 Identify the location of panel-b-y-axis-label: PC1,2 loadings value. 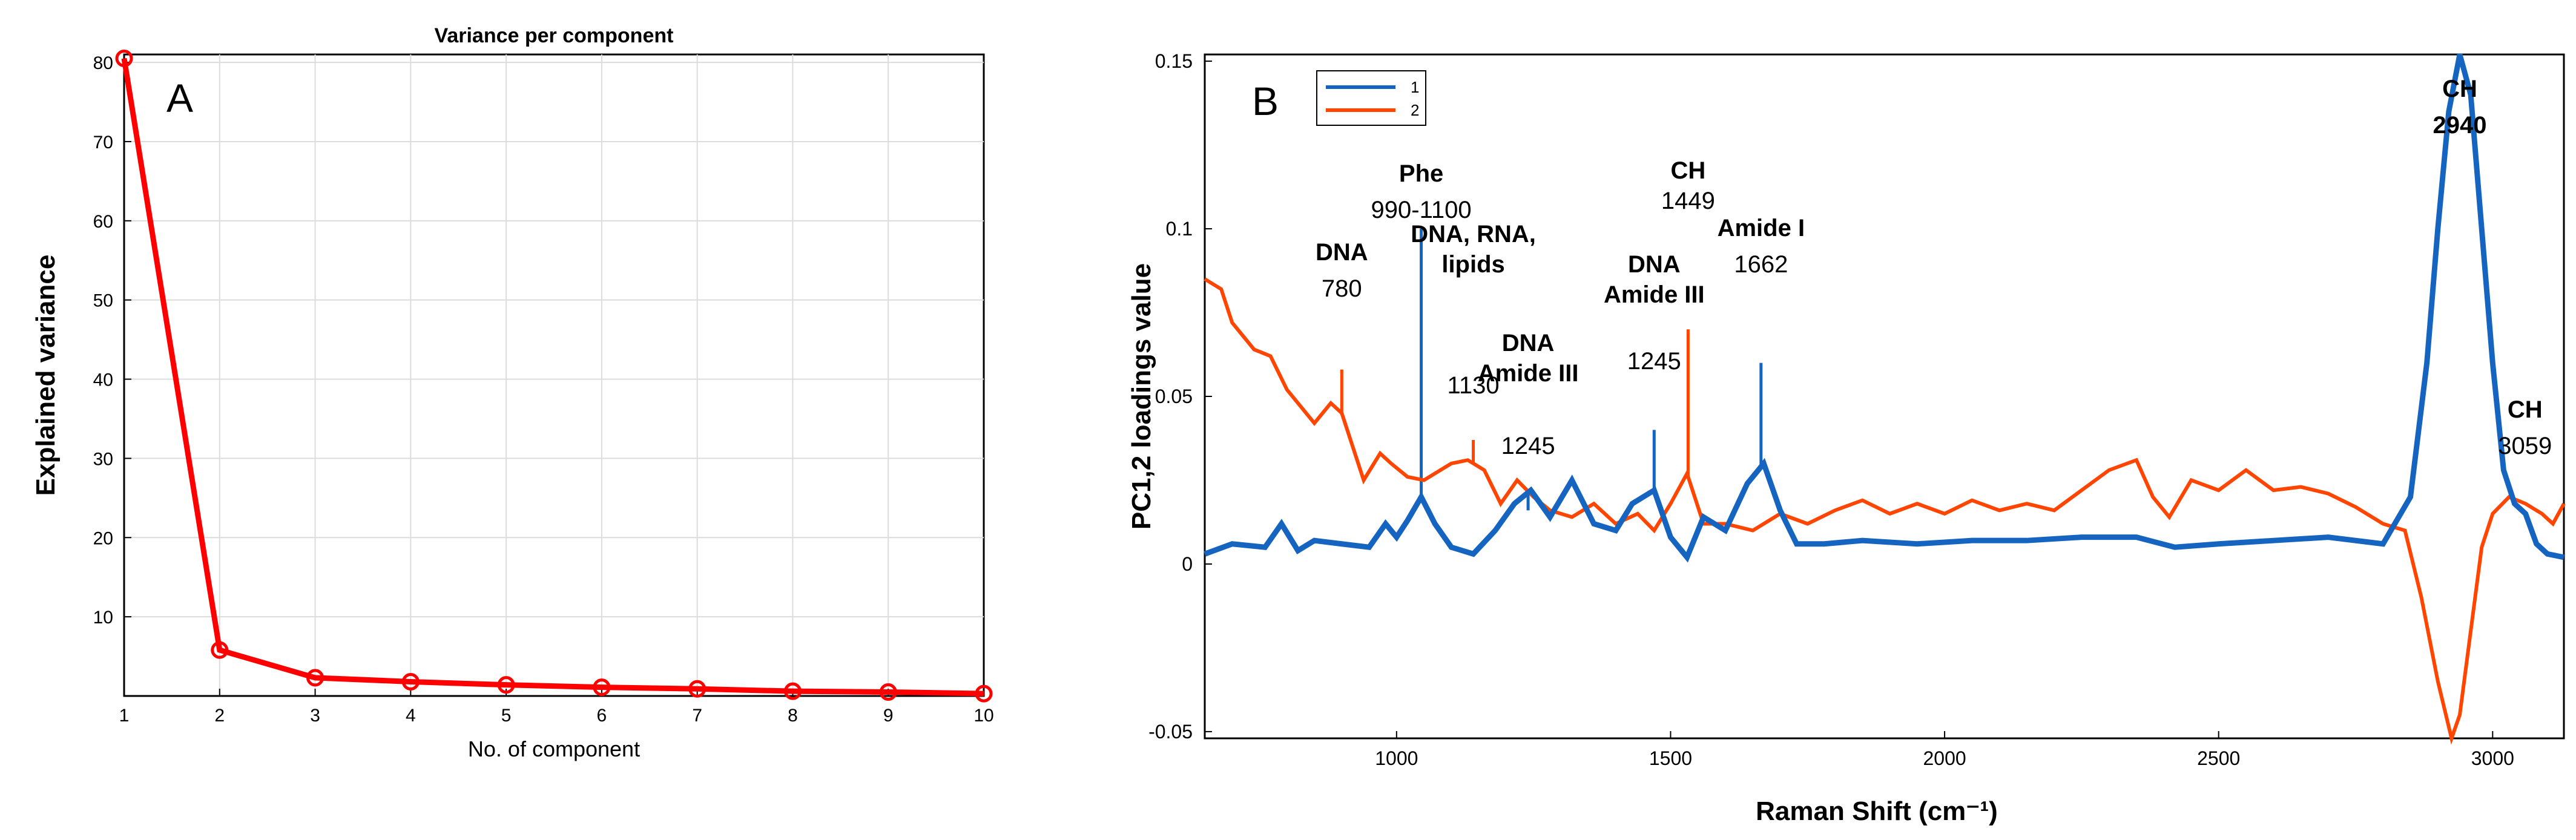
(1141, 396).